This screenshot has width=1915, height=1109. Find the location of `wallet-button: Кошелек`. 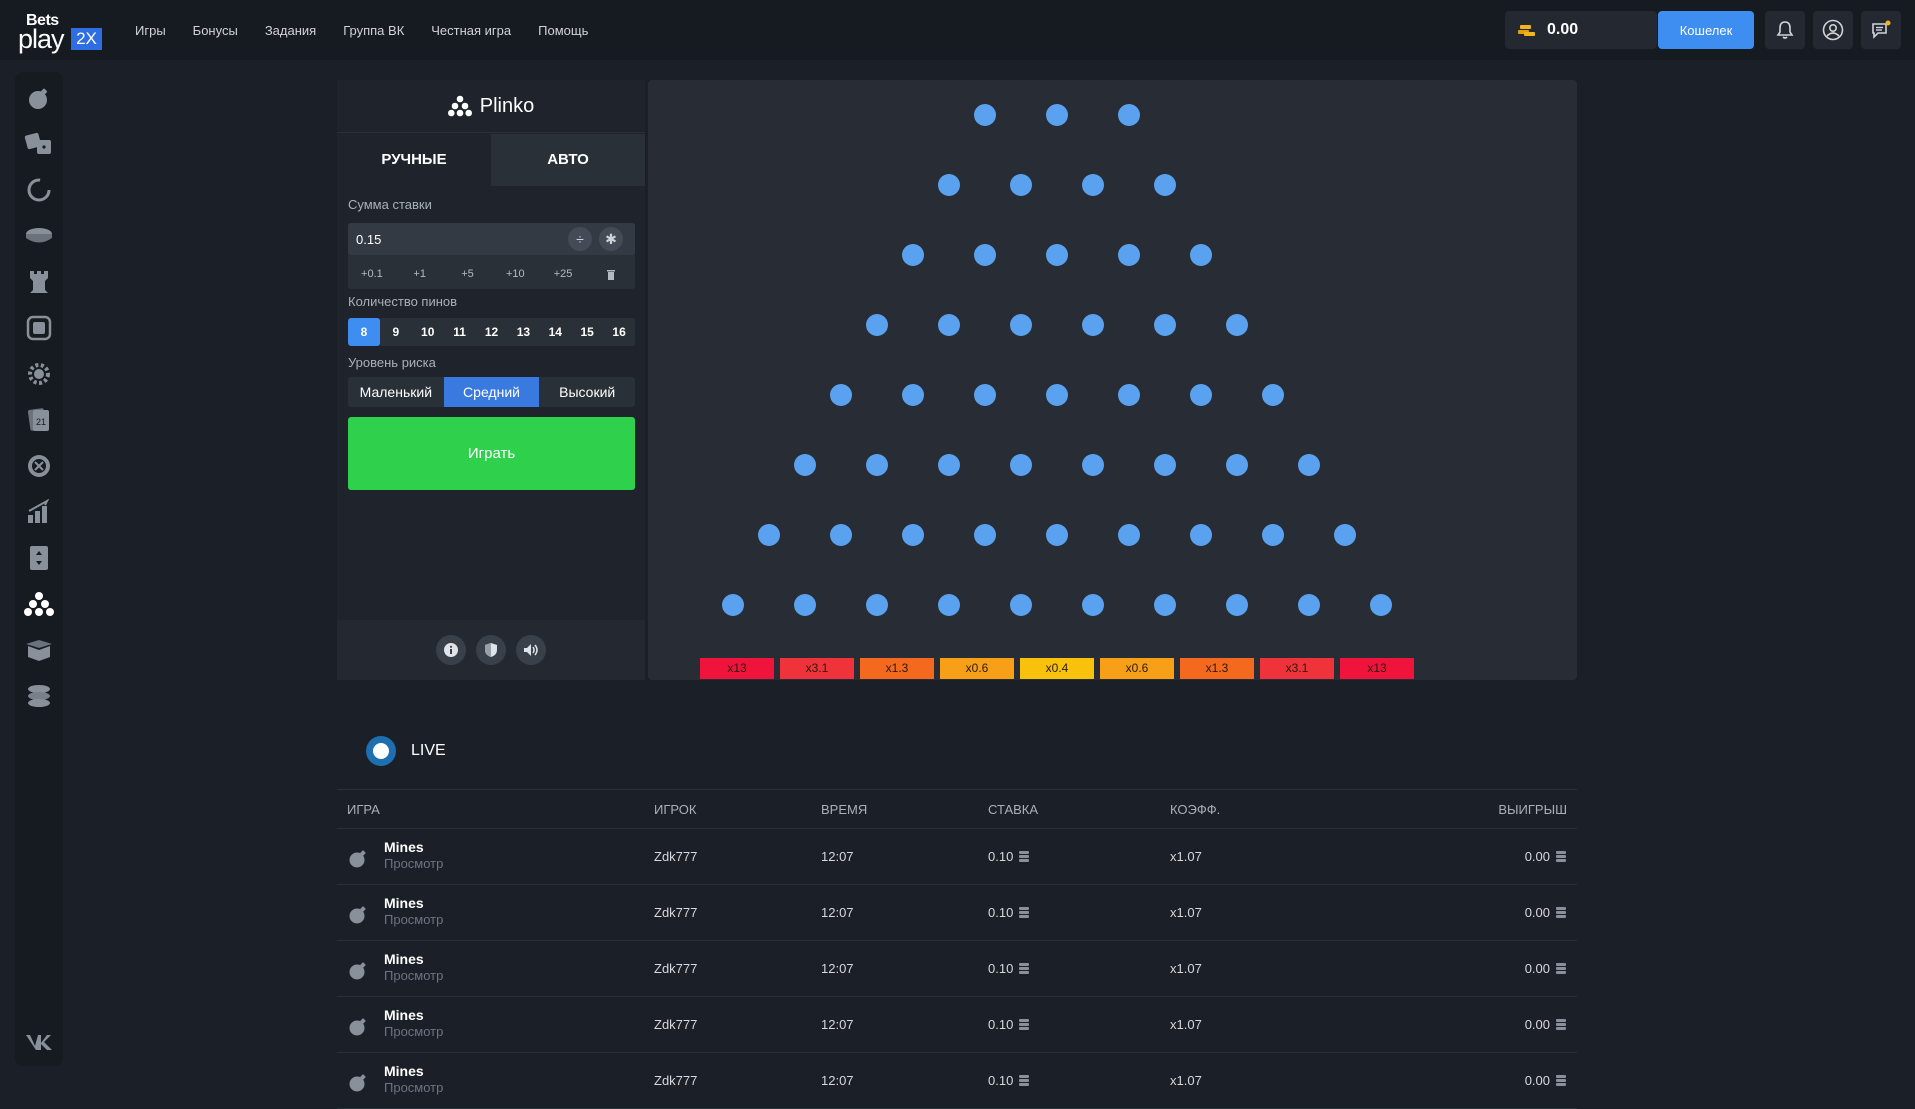

wallet-button: Кошелек is located at coordinates (1706, 30).